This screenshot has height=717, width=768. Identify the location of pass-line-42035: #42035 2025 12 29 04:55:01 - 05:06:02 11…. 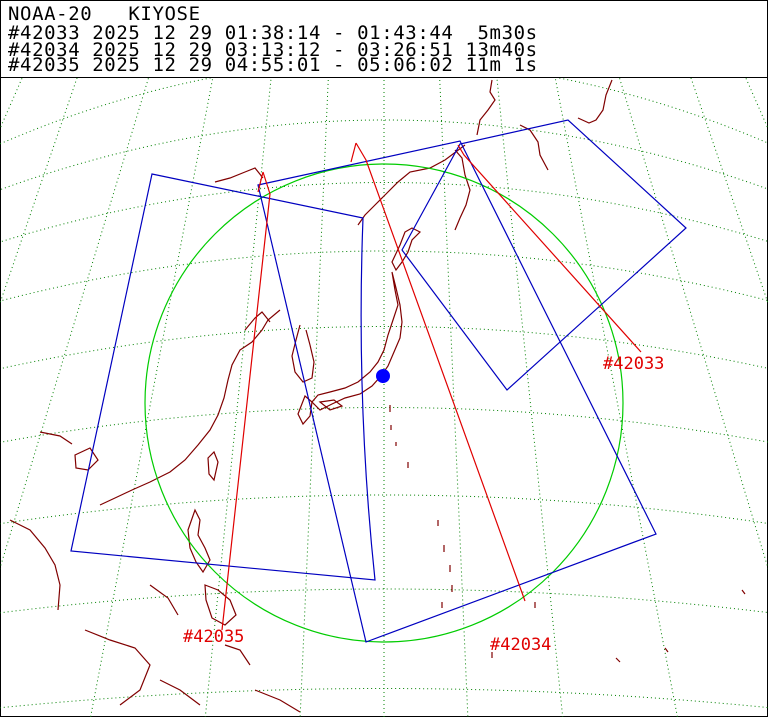
(273, 65).